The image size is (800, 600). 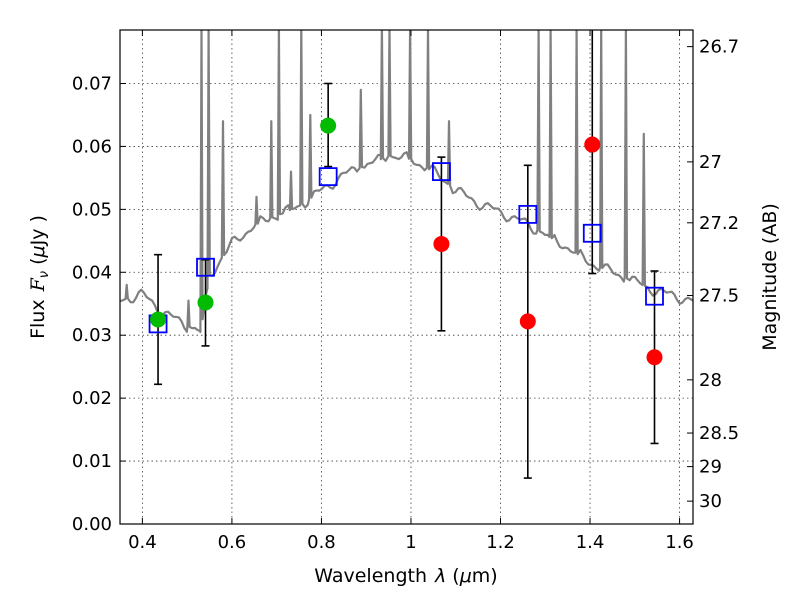 What do you see at coordinates (92, 524) in the screenshot?
I see `y-tick-label: 0.00` at bounding box center [92, 524].